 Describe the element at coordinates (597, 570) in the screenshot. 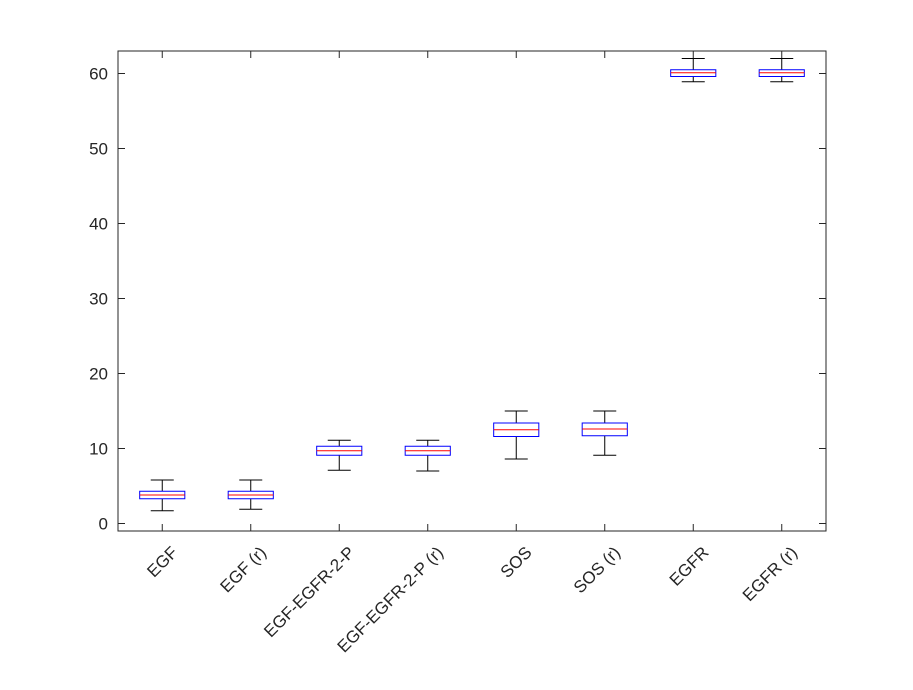

I see `x-tick-label: SOS (r)` at that location.